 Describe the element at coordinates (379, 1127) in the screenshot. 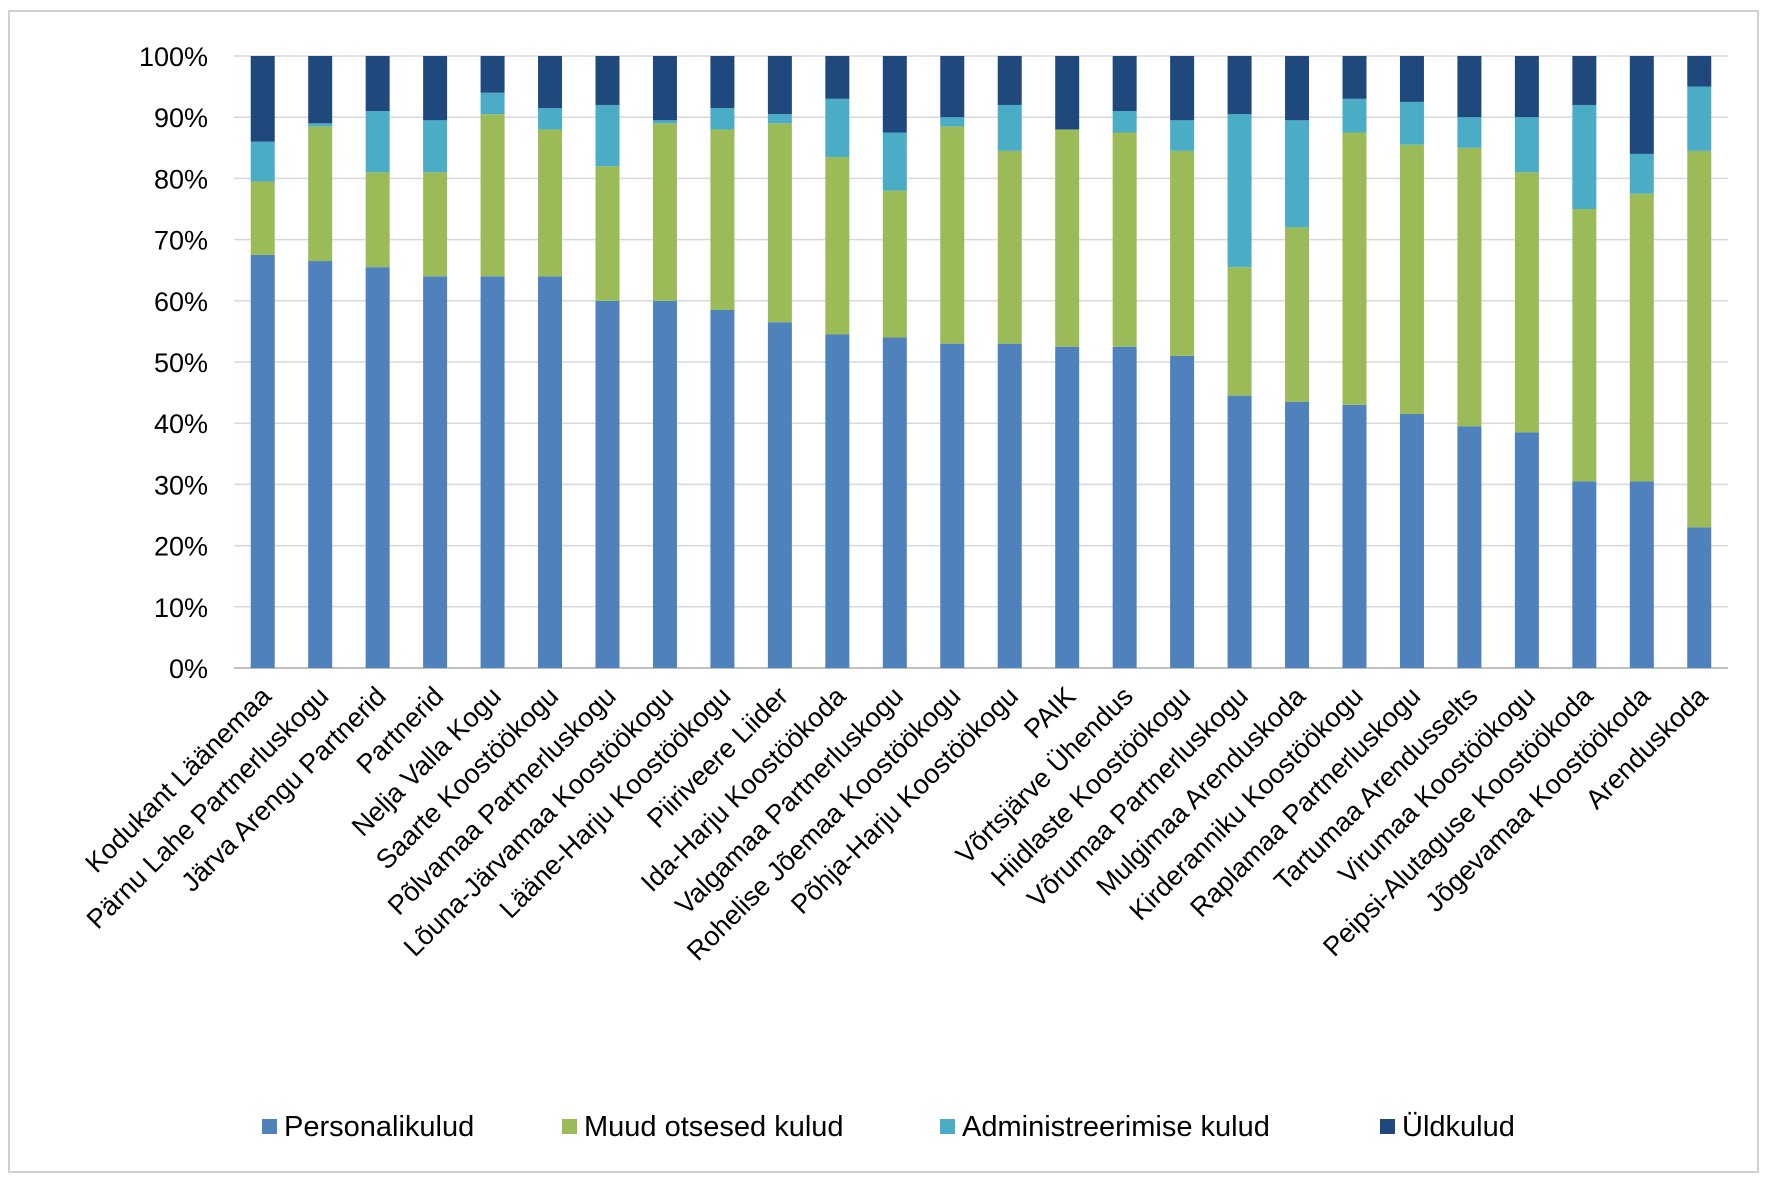

I see `legend-label: Personalikulud` at that location.